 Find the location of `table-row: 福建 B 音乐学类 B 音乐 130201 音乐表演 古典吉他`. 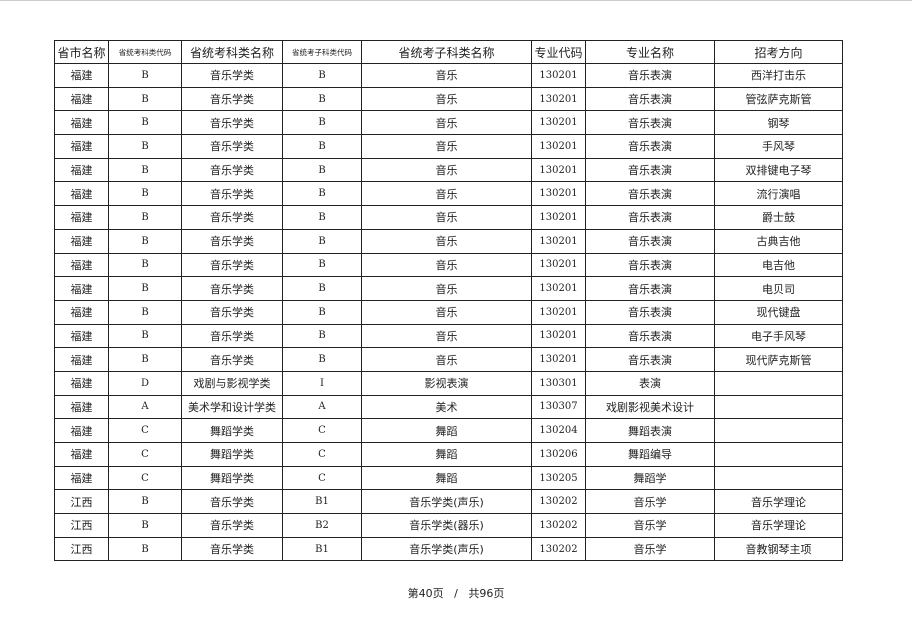

table-row: 福建 B 音乐学类 B 音乐 130201 音乐表演 古典吉他 is located at coordinates (448, 241).